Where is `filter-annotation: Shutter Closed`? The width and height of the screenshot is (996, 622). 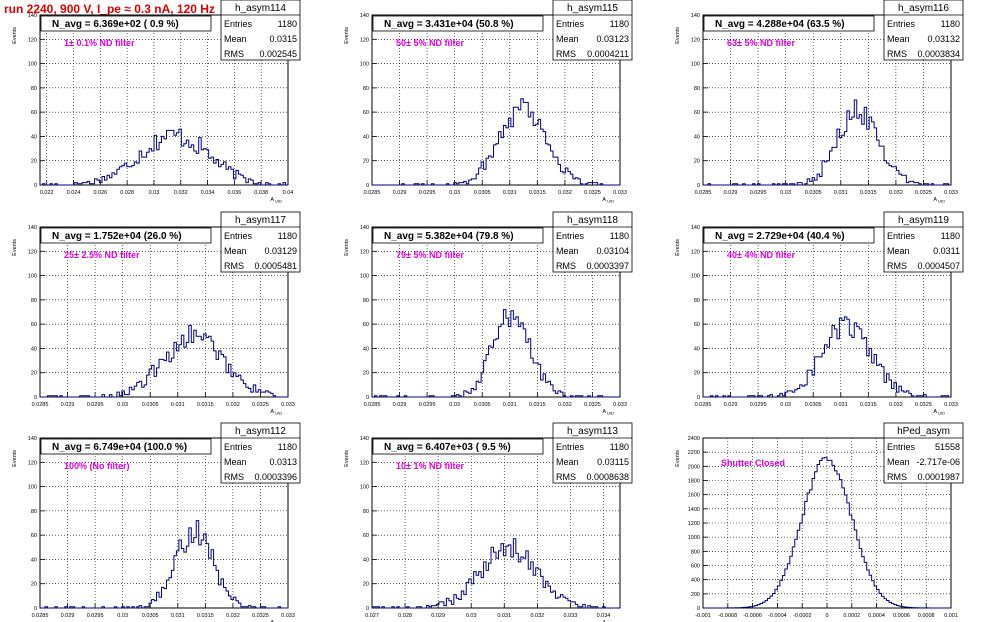
filter-annotation: Shutter Closed is located at coordinates (753, 463).